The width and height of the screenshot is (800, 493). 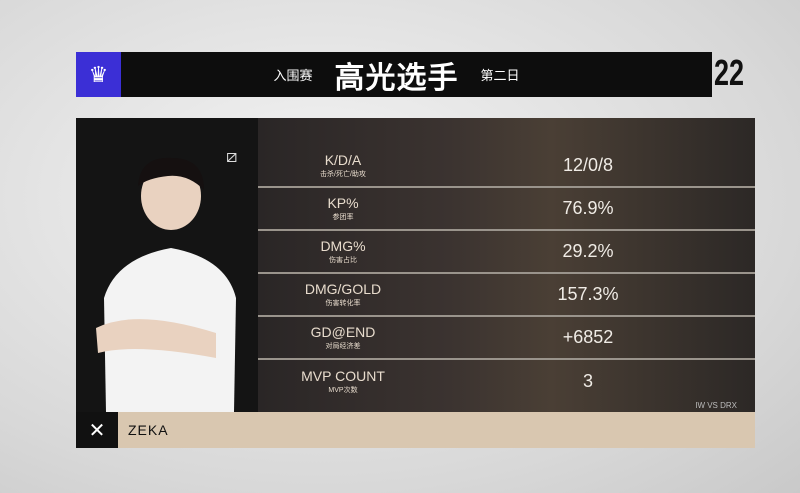 What do you see at coordinates (506, 295) in the screenshot?
I see `stat-row-dmg-gold: DMG/GOLD 伤害转化率 157.3%` at bounding box center [506, 295].